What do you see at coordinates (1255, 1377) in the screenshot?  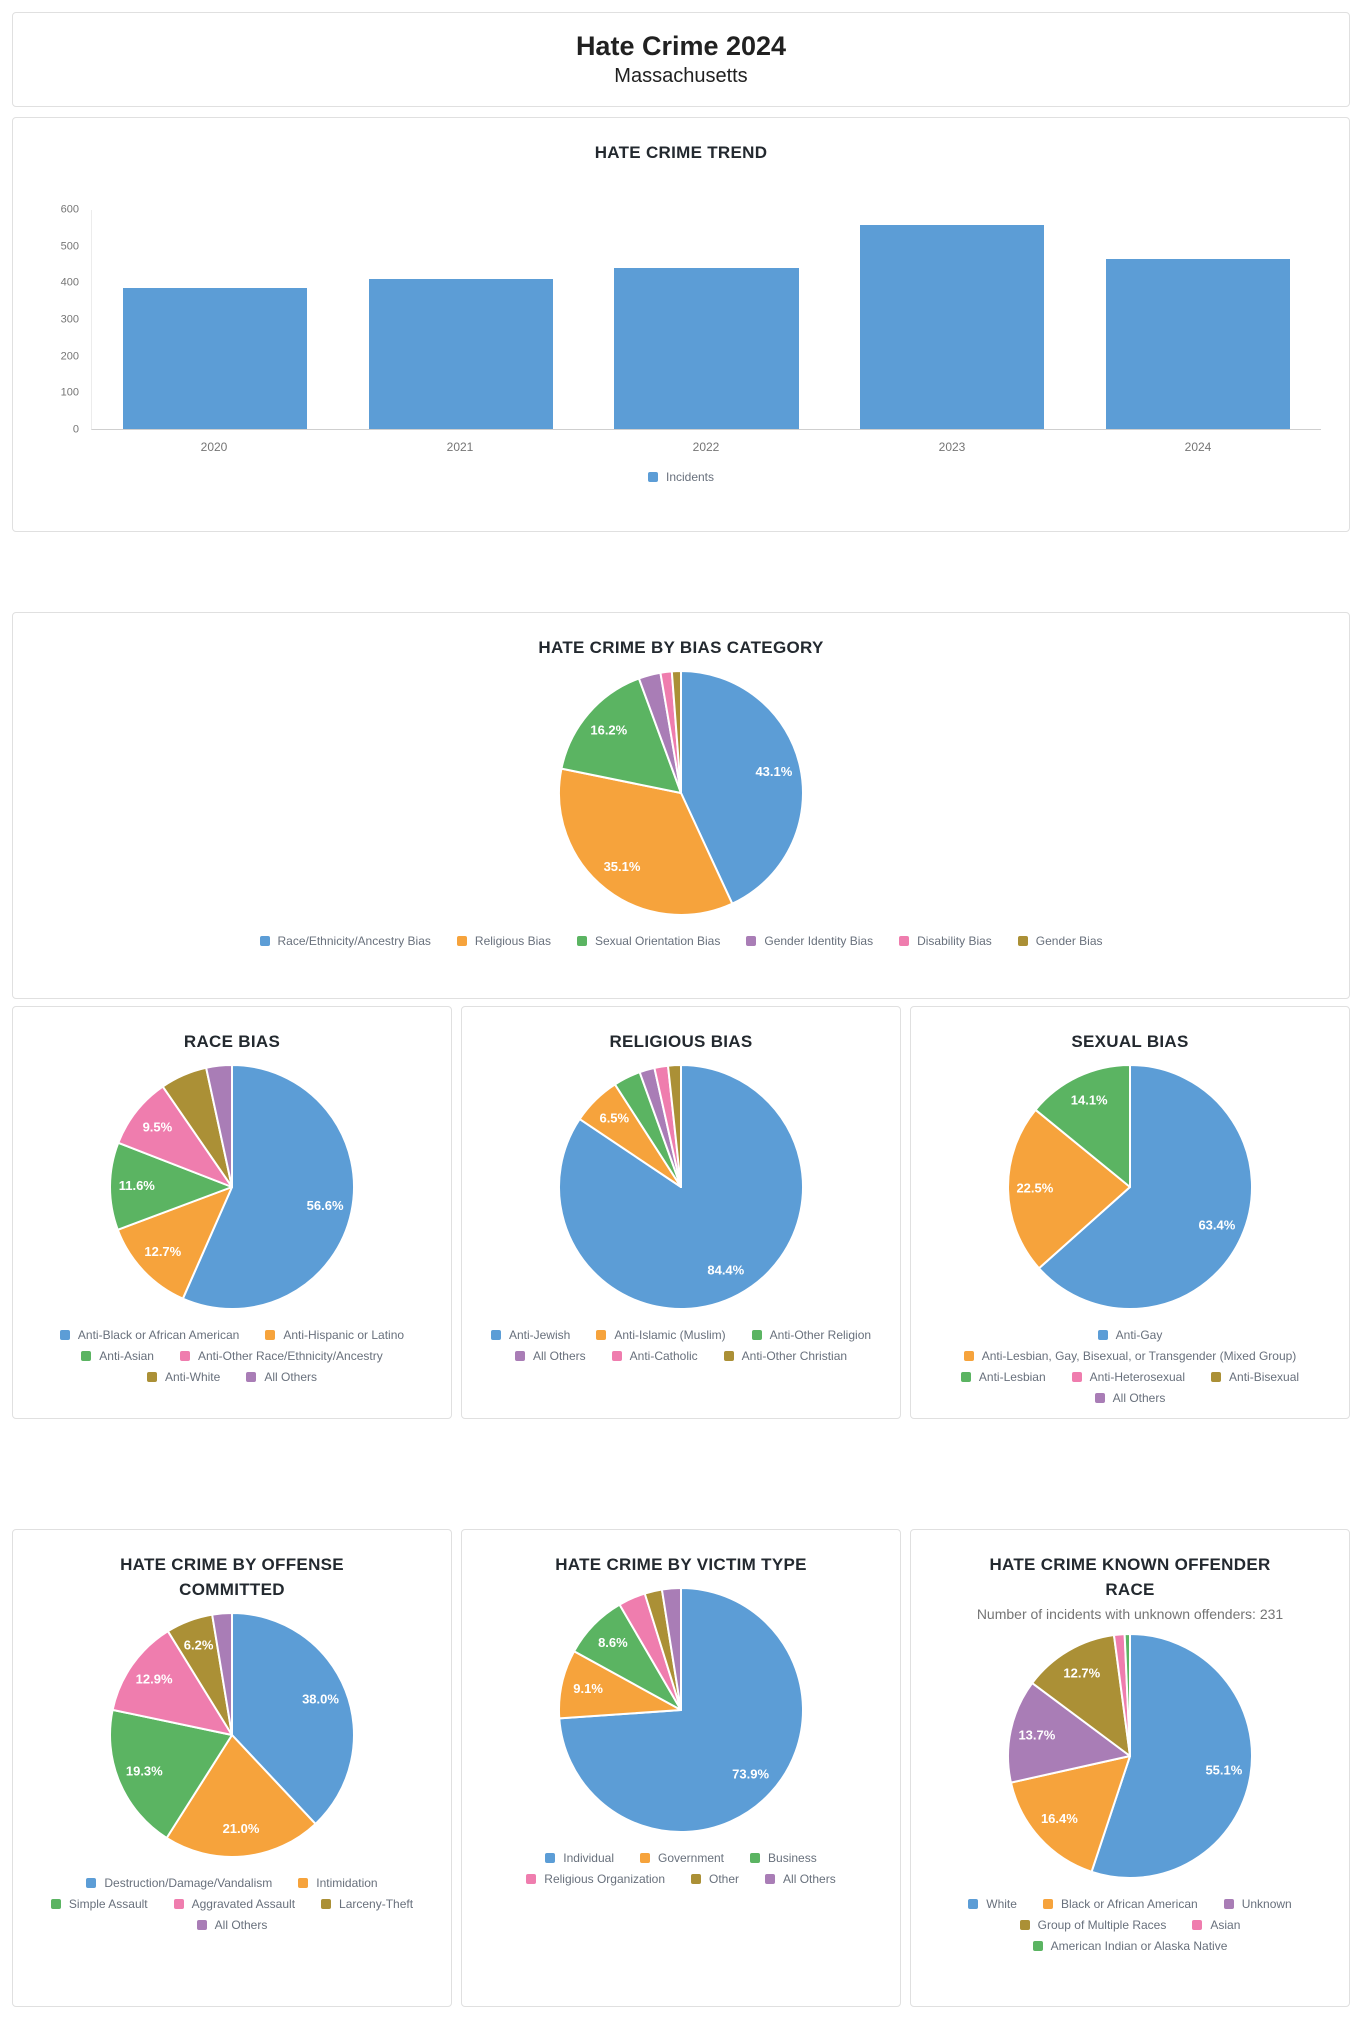 I see `legend-item-anti-bisexual: Anti-Bisexual` at bounding box center [1255, 1377].